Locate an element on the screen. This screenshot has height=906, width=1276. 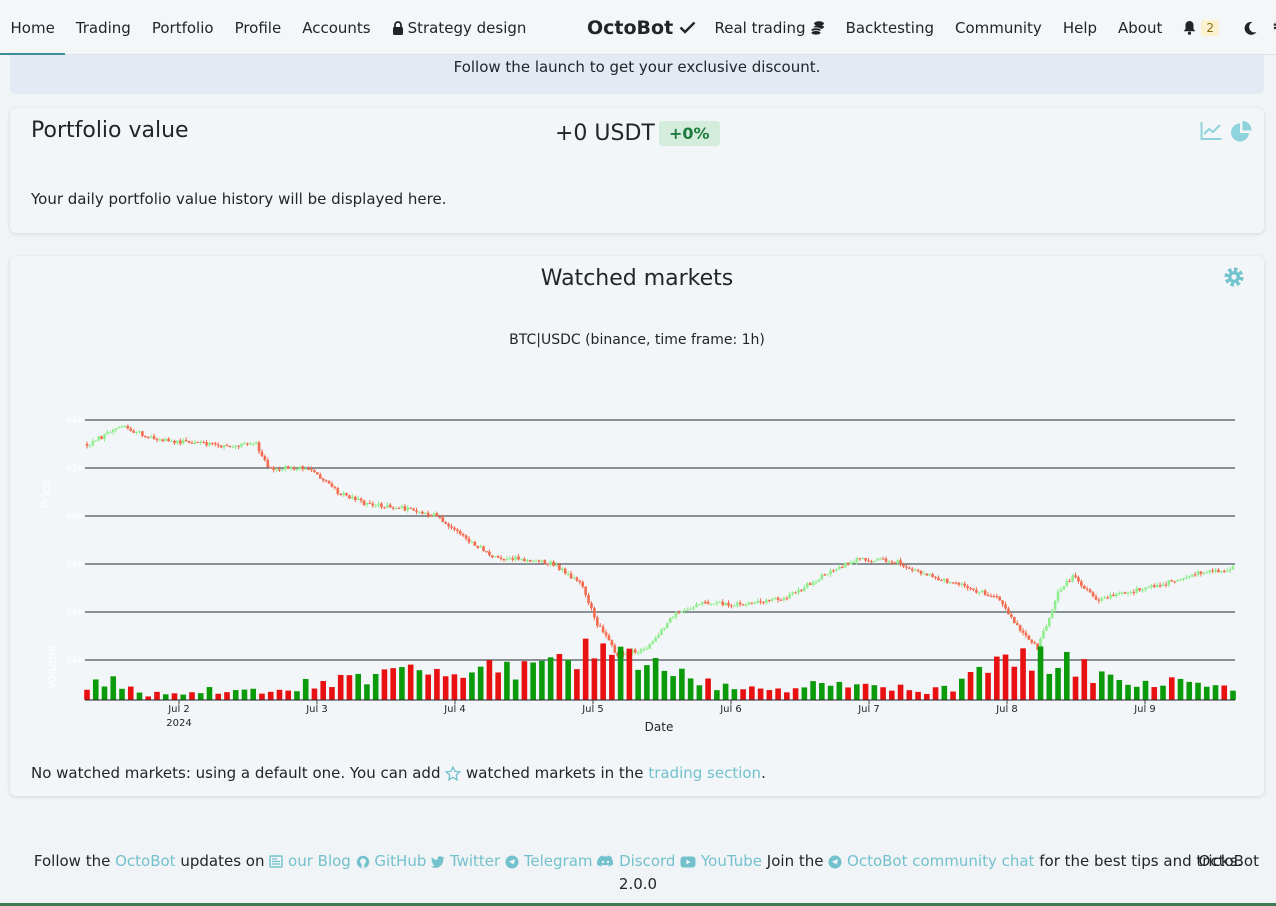
nav-real-trading: Real trading is located at coordinates (769, 27).